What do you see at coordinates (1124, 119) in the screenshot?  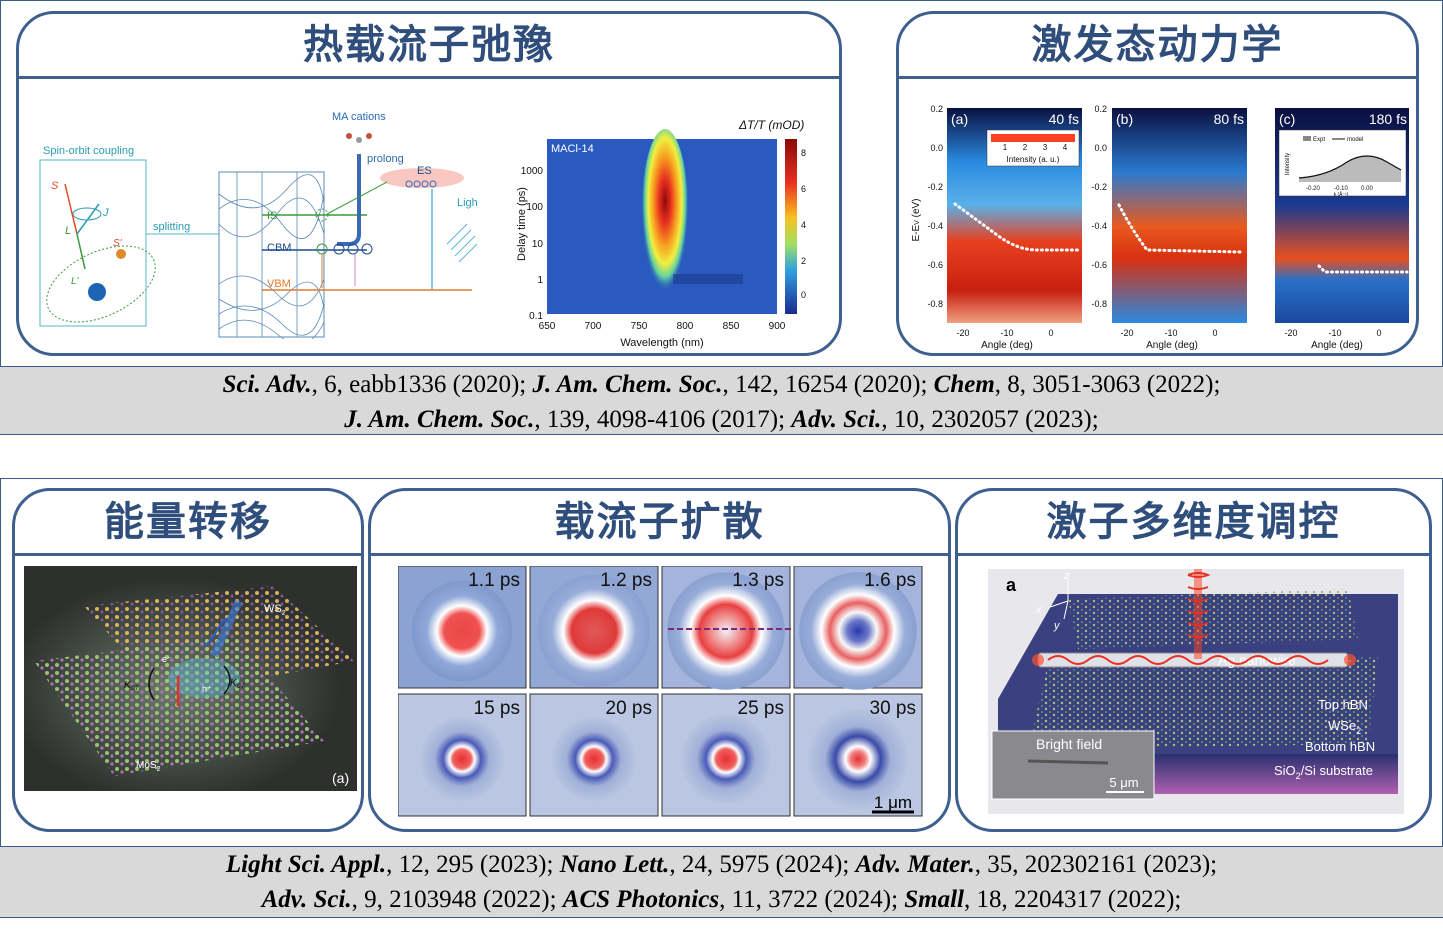 I see `svg-text: (b)` at bounding box center [1124, 119].